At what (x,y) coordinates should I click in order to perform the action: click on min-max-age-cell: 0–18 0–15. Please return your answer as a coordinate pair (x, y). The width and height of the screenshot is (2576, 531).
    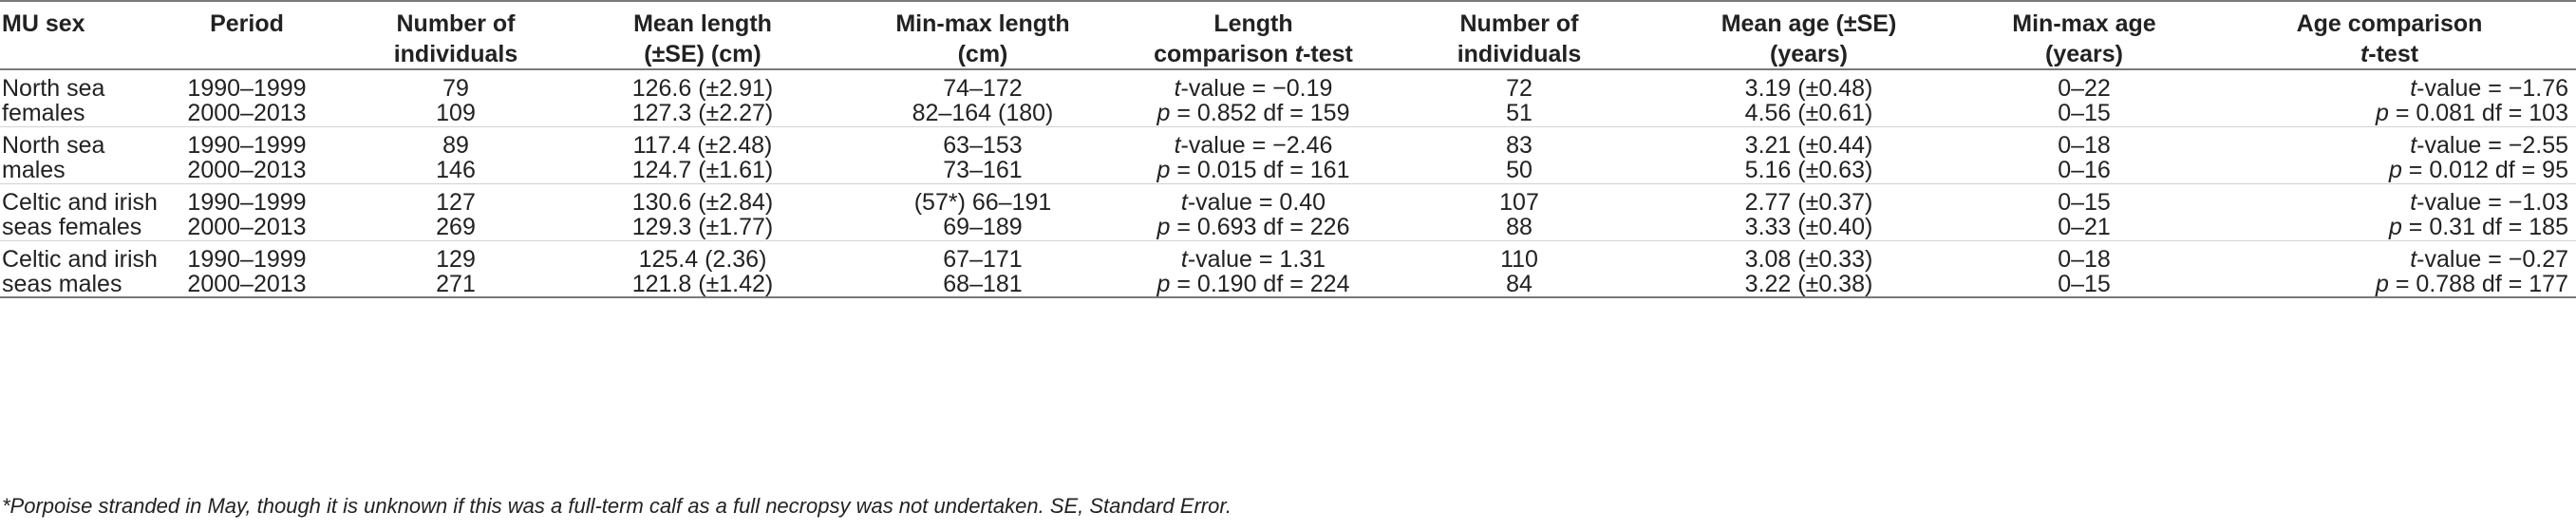
    Looking at the image, I should click on (2084, 269).